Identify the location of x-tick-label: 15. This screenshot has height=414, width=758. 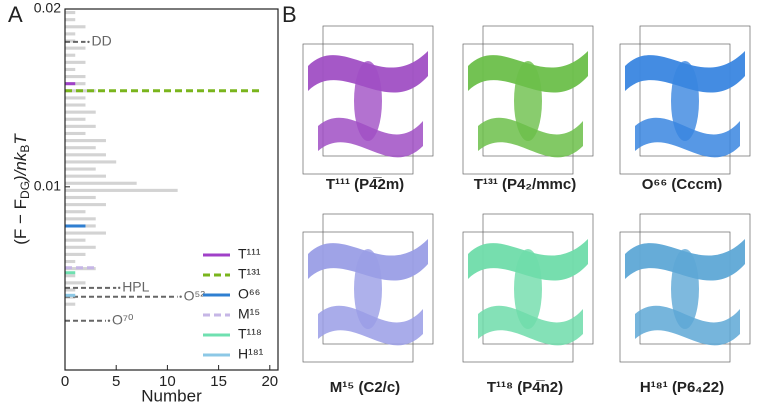
(218, 381).